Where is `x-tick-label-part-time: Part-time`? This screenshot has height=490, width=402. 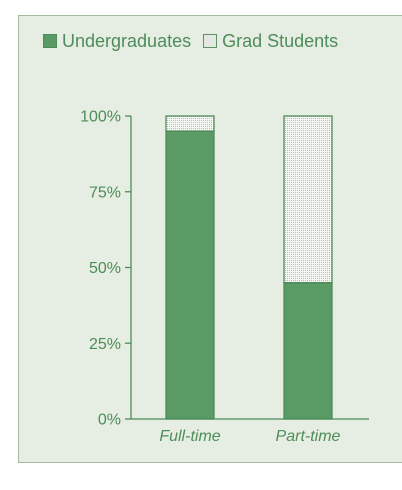 x-tick-label-part-time: Part-time is located at coordinates (308, 436).